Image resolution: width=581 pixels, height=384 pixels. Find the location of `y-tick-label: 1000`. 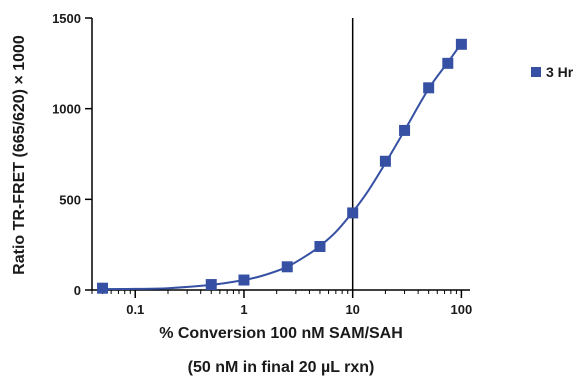

y-tick-label: 1000 is located at coordinates (66, 109).